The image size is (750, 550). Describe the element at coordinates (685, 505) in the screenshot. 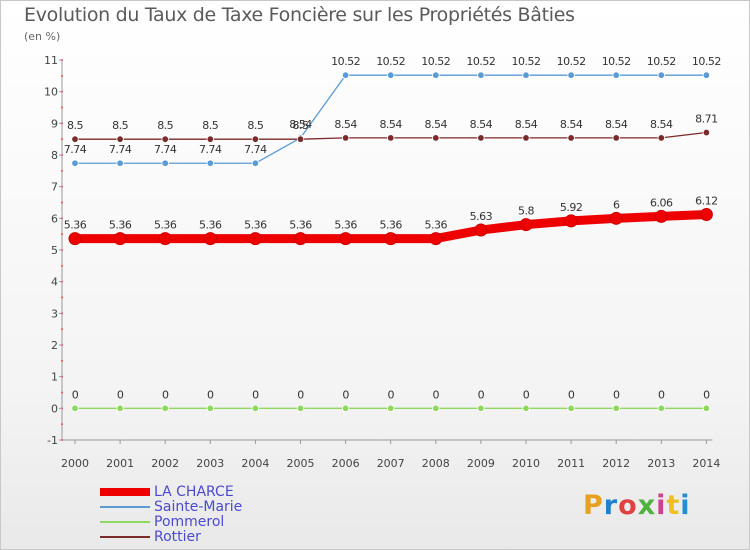

I see `logo-letter: i` at that location.